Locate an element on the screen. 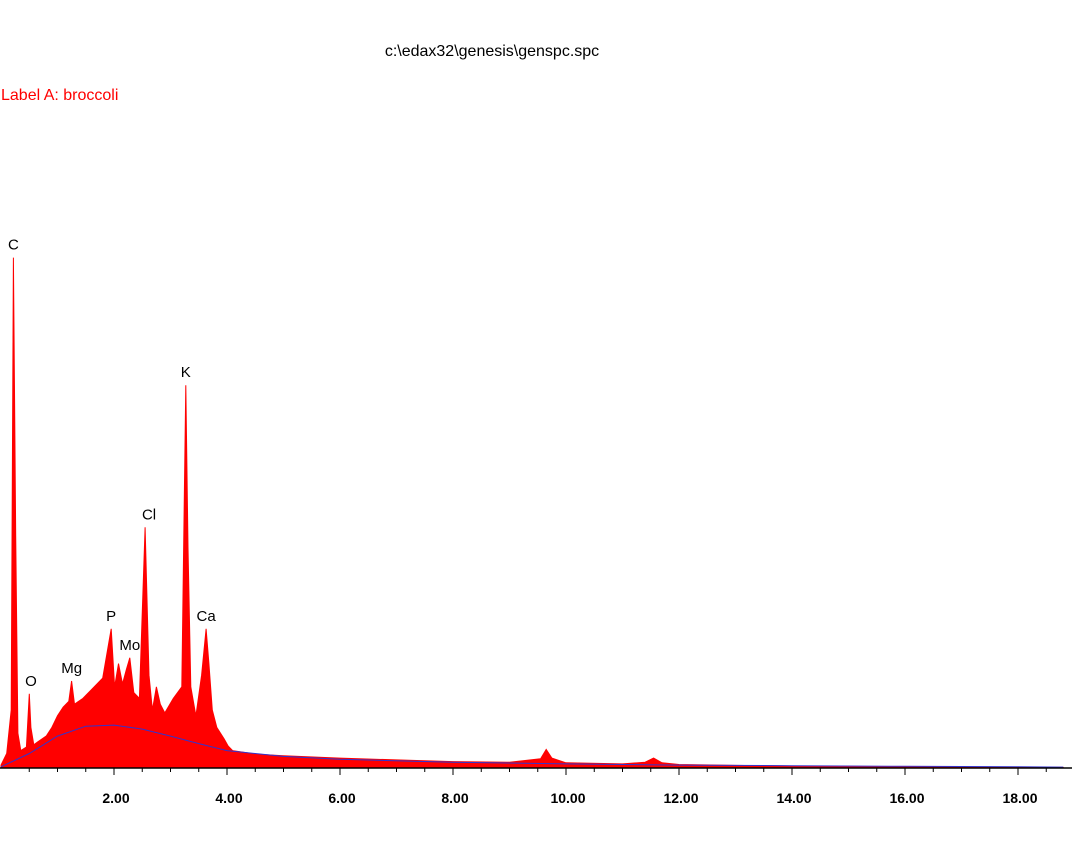  peak-label-mo: Mo is located at coordinates (129, 645).